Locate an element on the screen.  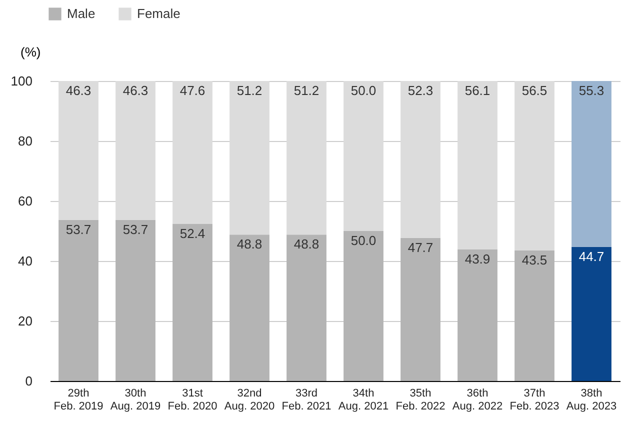
data-label: 56.5 is located at coordinates (535, 90).